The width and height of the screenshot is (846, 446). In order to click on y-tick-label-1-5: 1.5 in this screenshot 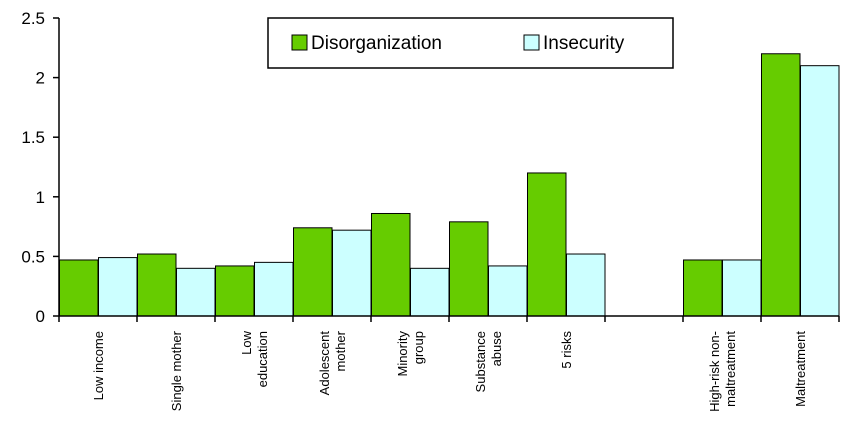, I will do `click(33, 137)`.